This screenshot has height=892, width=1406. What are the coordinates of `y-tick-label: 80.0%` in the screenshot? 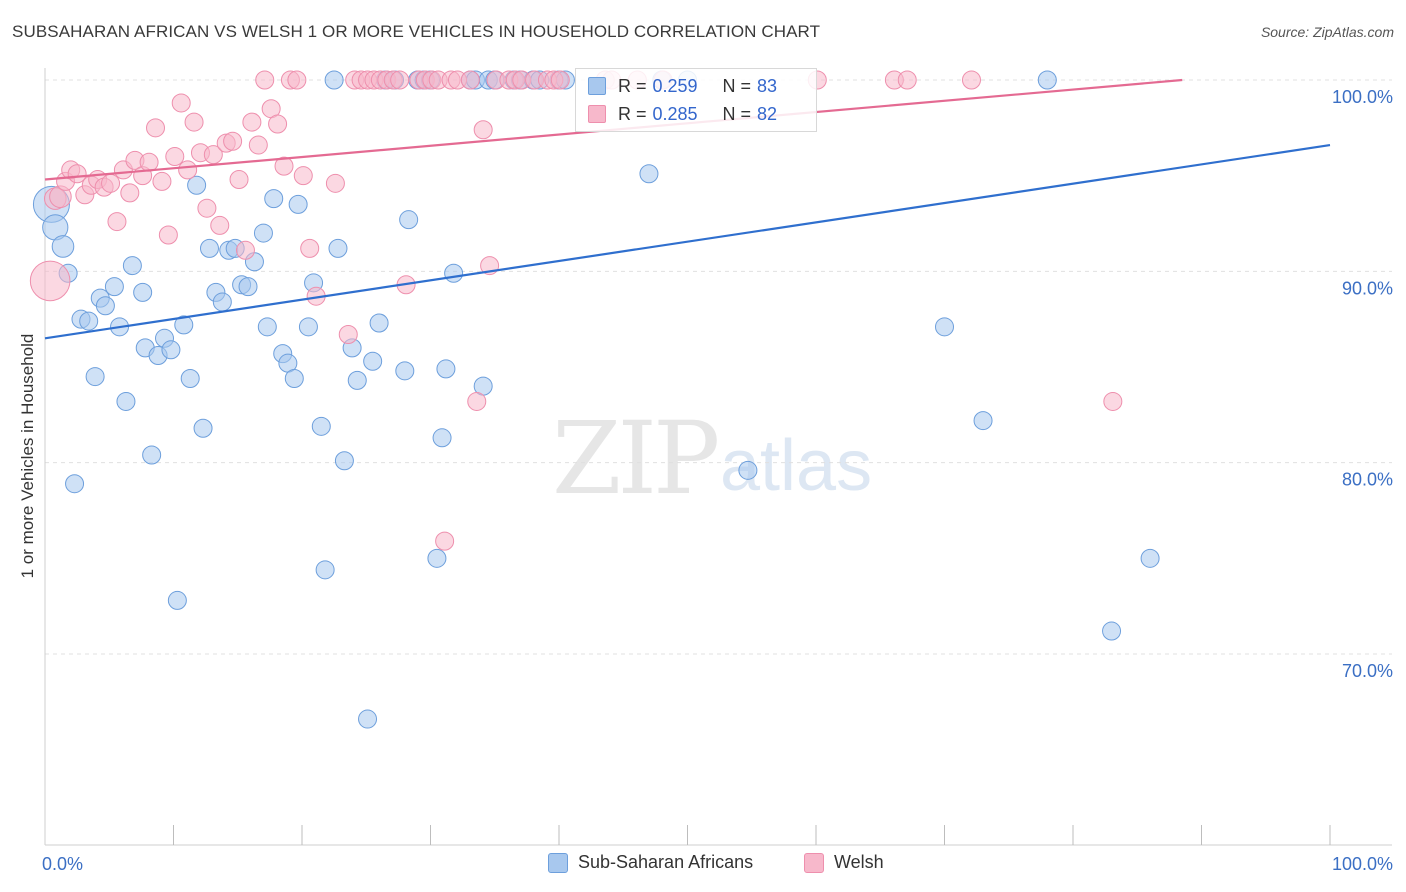 It's located at (1367, 480).